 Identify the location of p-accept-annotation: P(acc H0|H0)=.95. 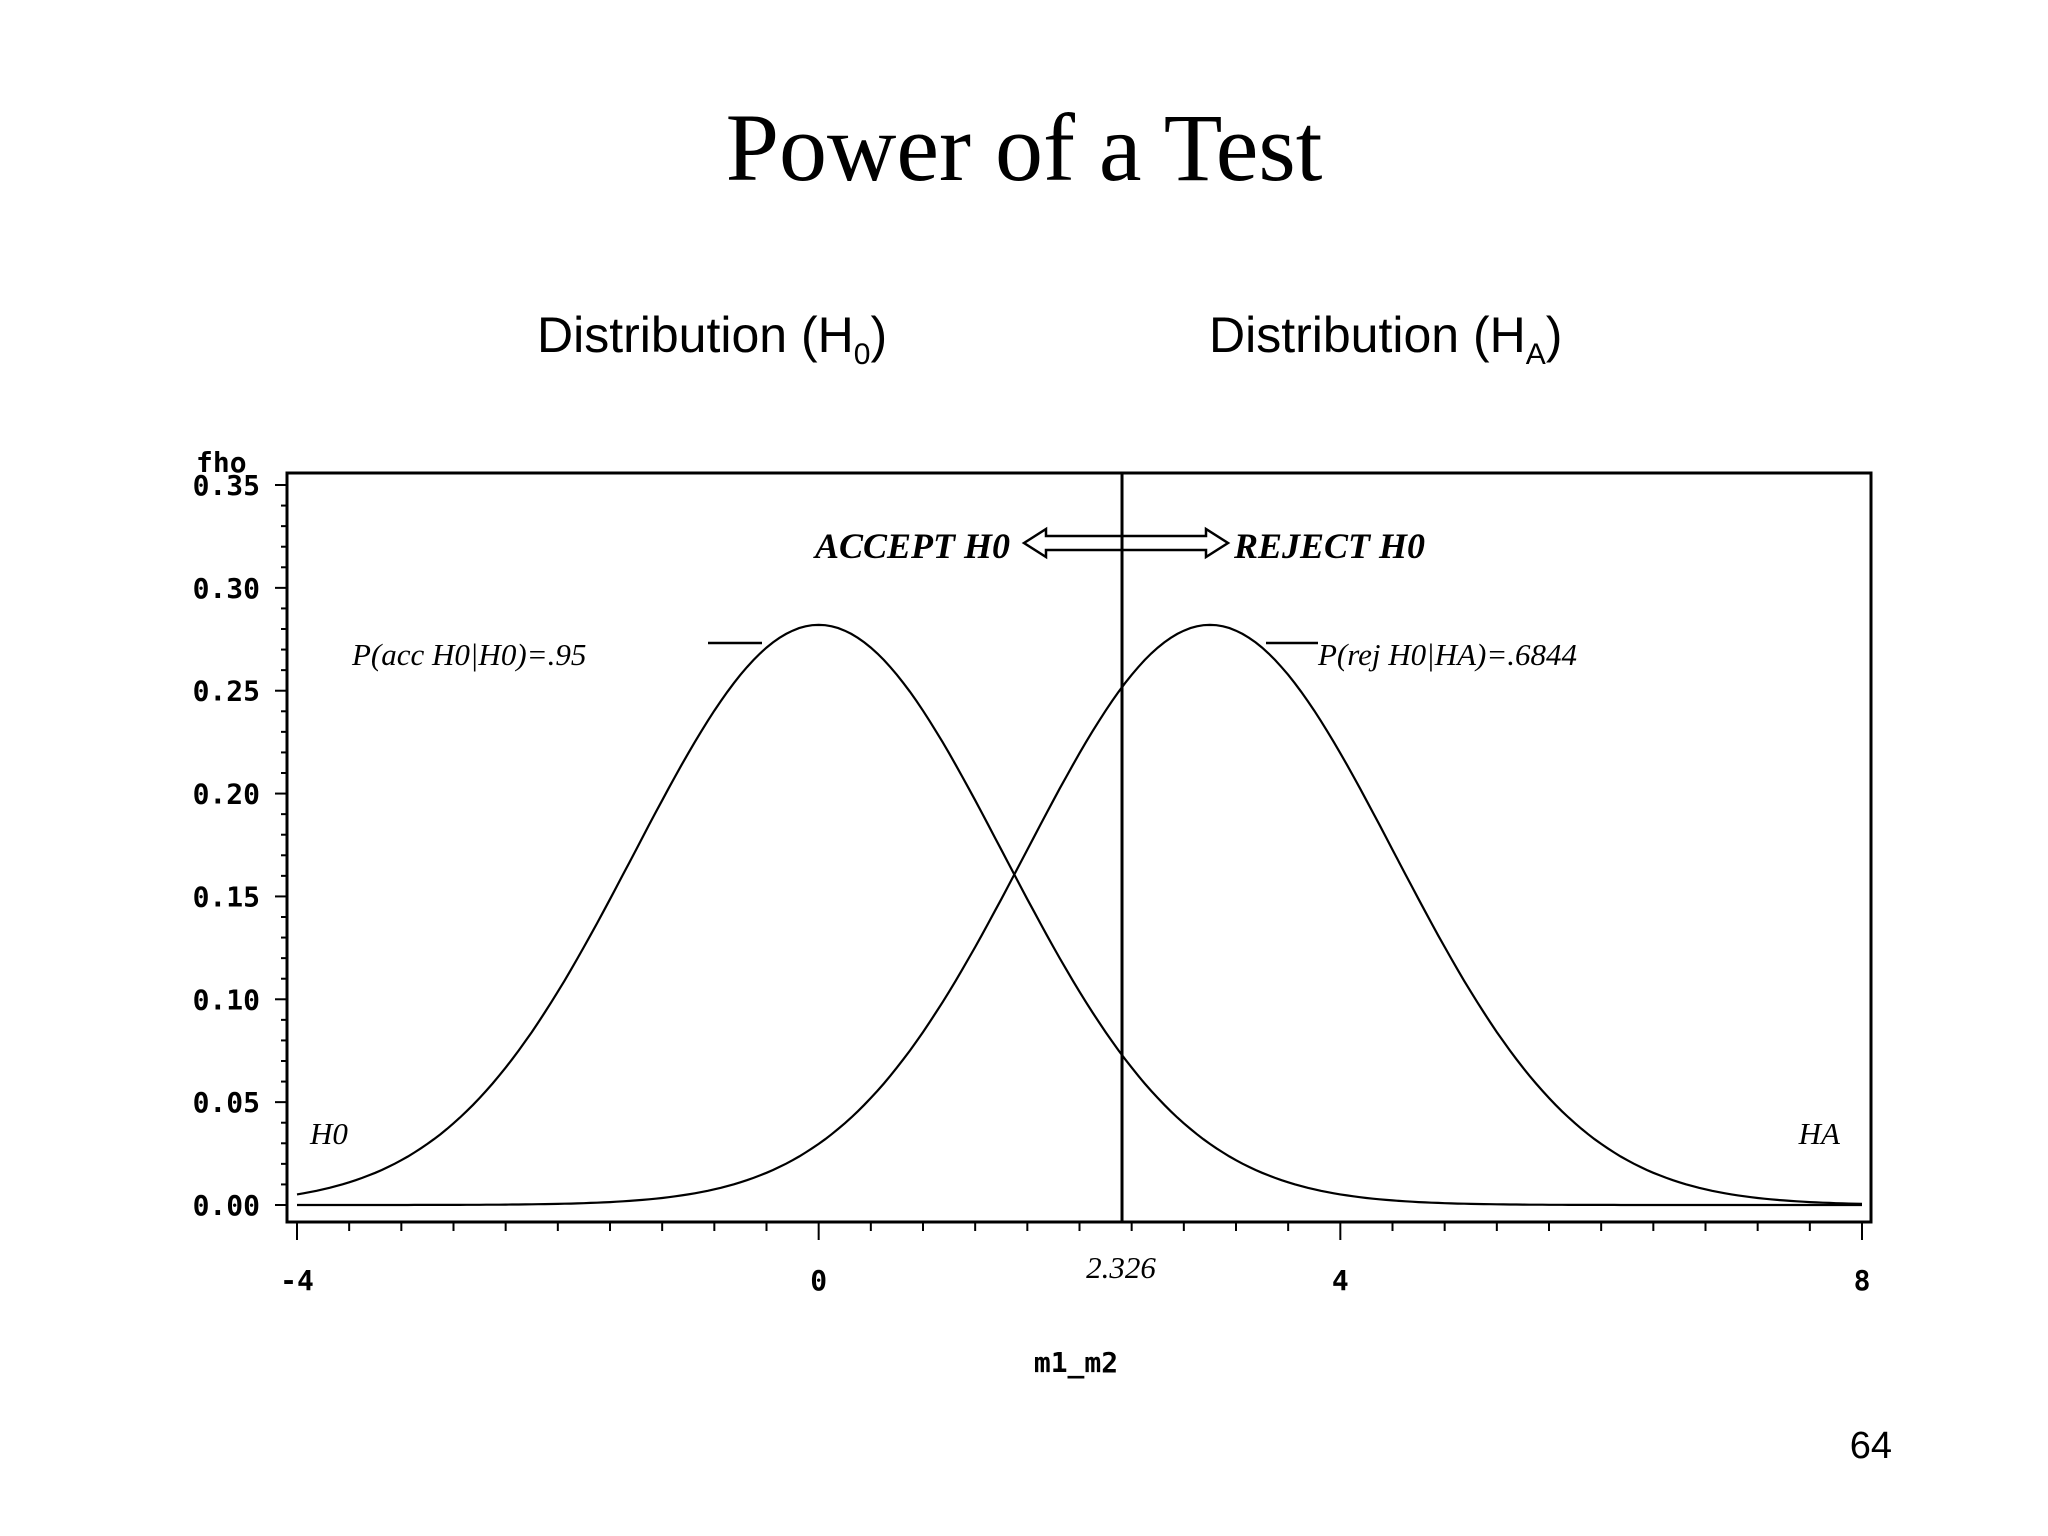
(468, 654).